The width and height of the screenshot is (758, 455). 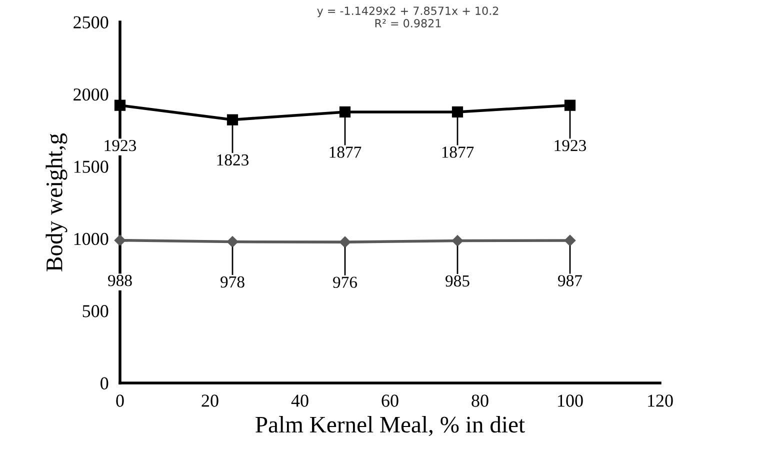 What do you see at coordinates (570, 280) in the screenshot?
I see `data-label: 987` at bounding box center [570, 280].